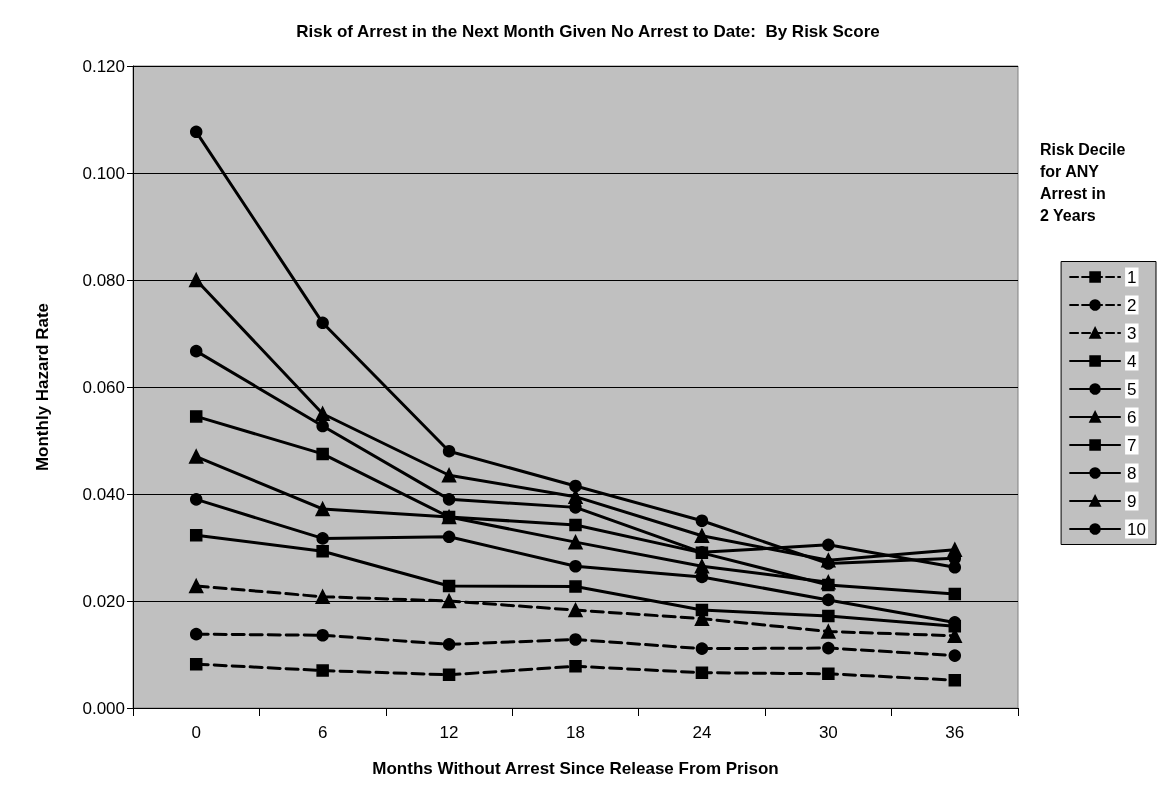 The height and width of the screenshot is (808, 1176). I want to click on x-tick-label: 6, so click(322, 732).